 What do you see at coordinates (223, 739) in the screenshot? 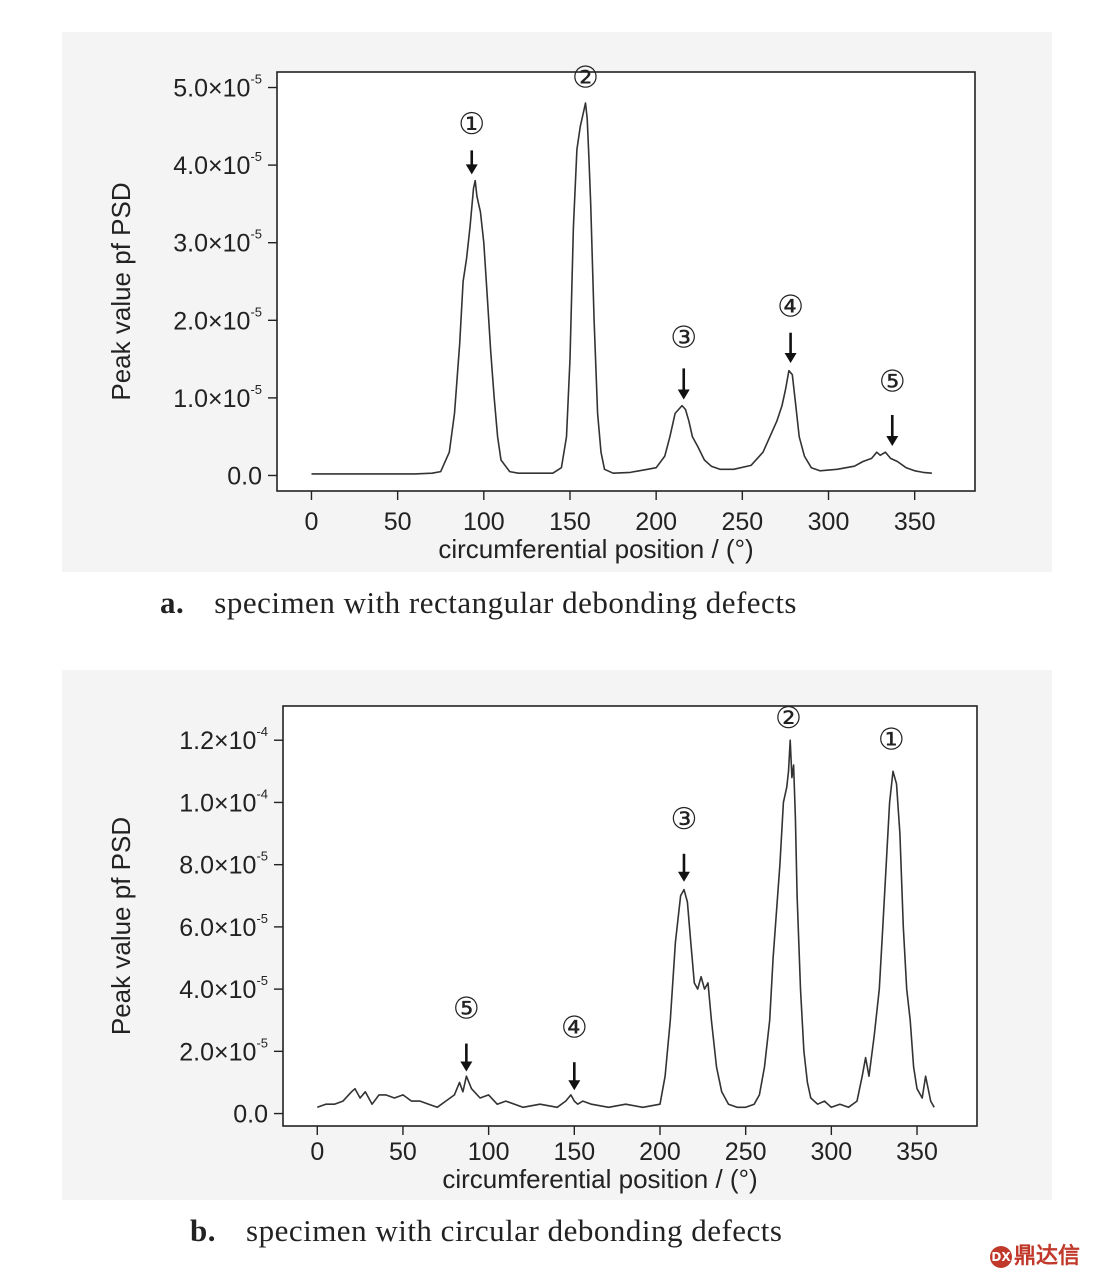
I see `y-tick-label: 1.2×10⁻⁴` at bounding box center [223, 739].